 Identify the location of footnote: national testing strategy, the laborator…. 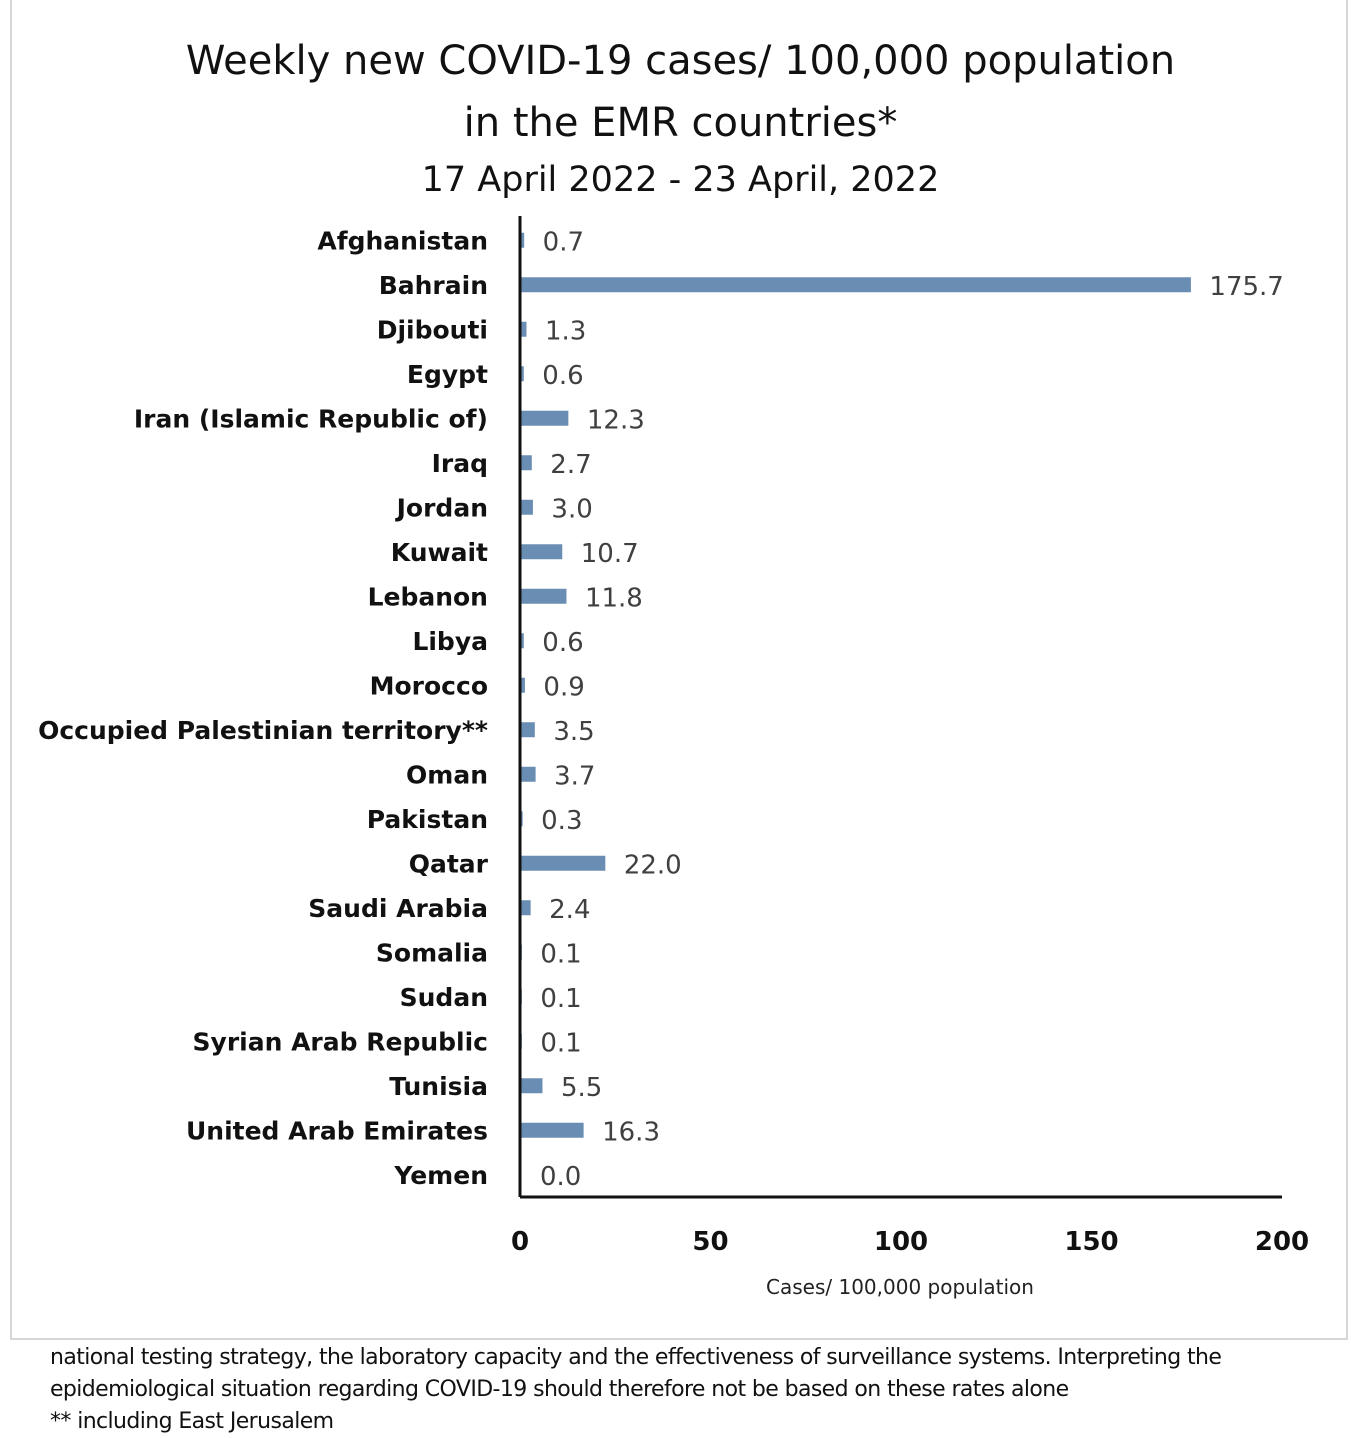
(695, 1390).